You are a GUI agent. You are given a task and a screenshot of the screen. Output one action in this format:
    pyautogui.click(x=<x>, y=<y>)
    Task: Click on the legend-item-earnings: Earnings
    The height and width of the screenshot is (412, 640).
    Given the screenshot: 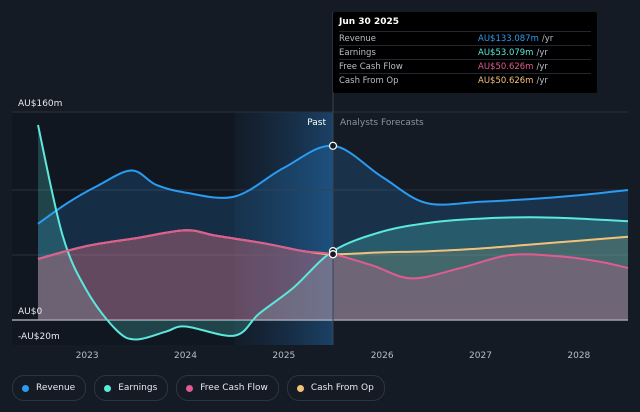 What is the action you would take?
    pyautogui.click(x=131, y=388)
    